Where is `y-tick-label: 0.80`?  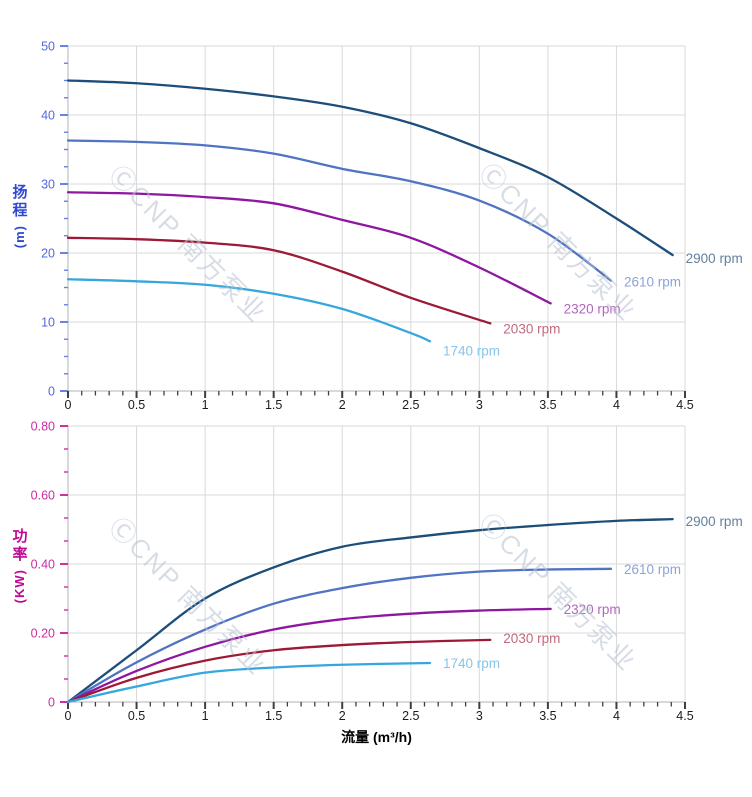
y-tick-label: 0.80 is located at coordinates (43, 427).